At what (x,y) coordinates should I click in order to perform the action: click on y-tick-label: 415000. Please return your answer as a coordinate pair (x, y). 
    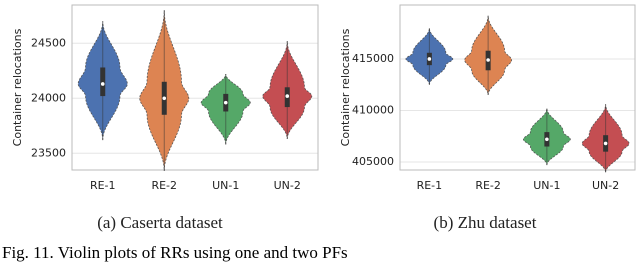
    Looking at the image, I should click on (373, 58).